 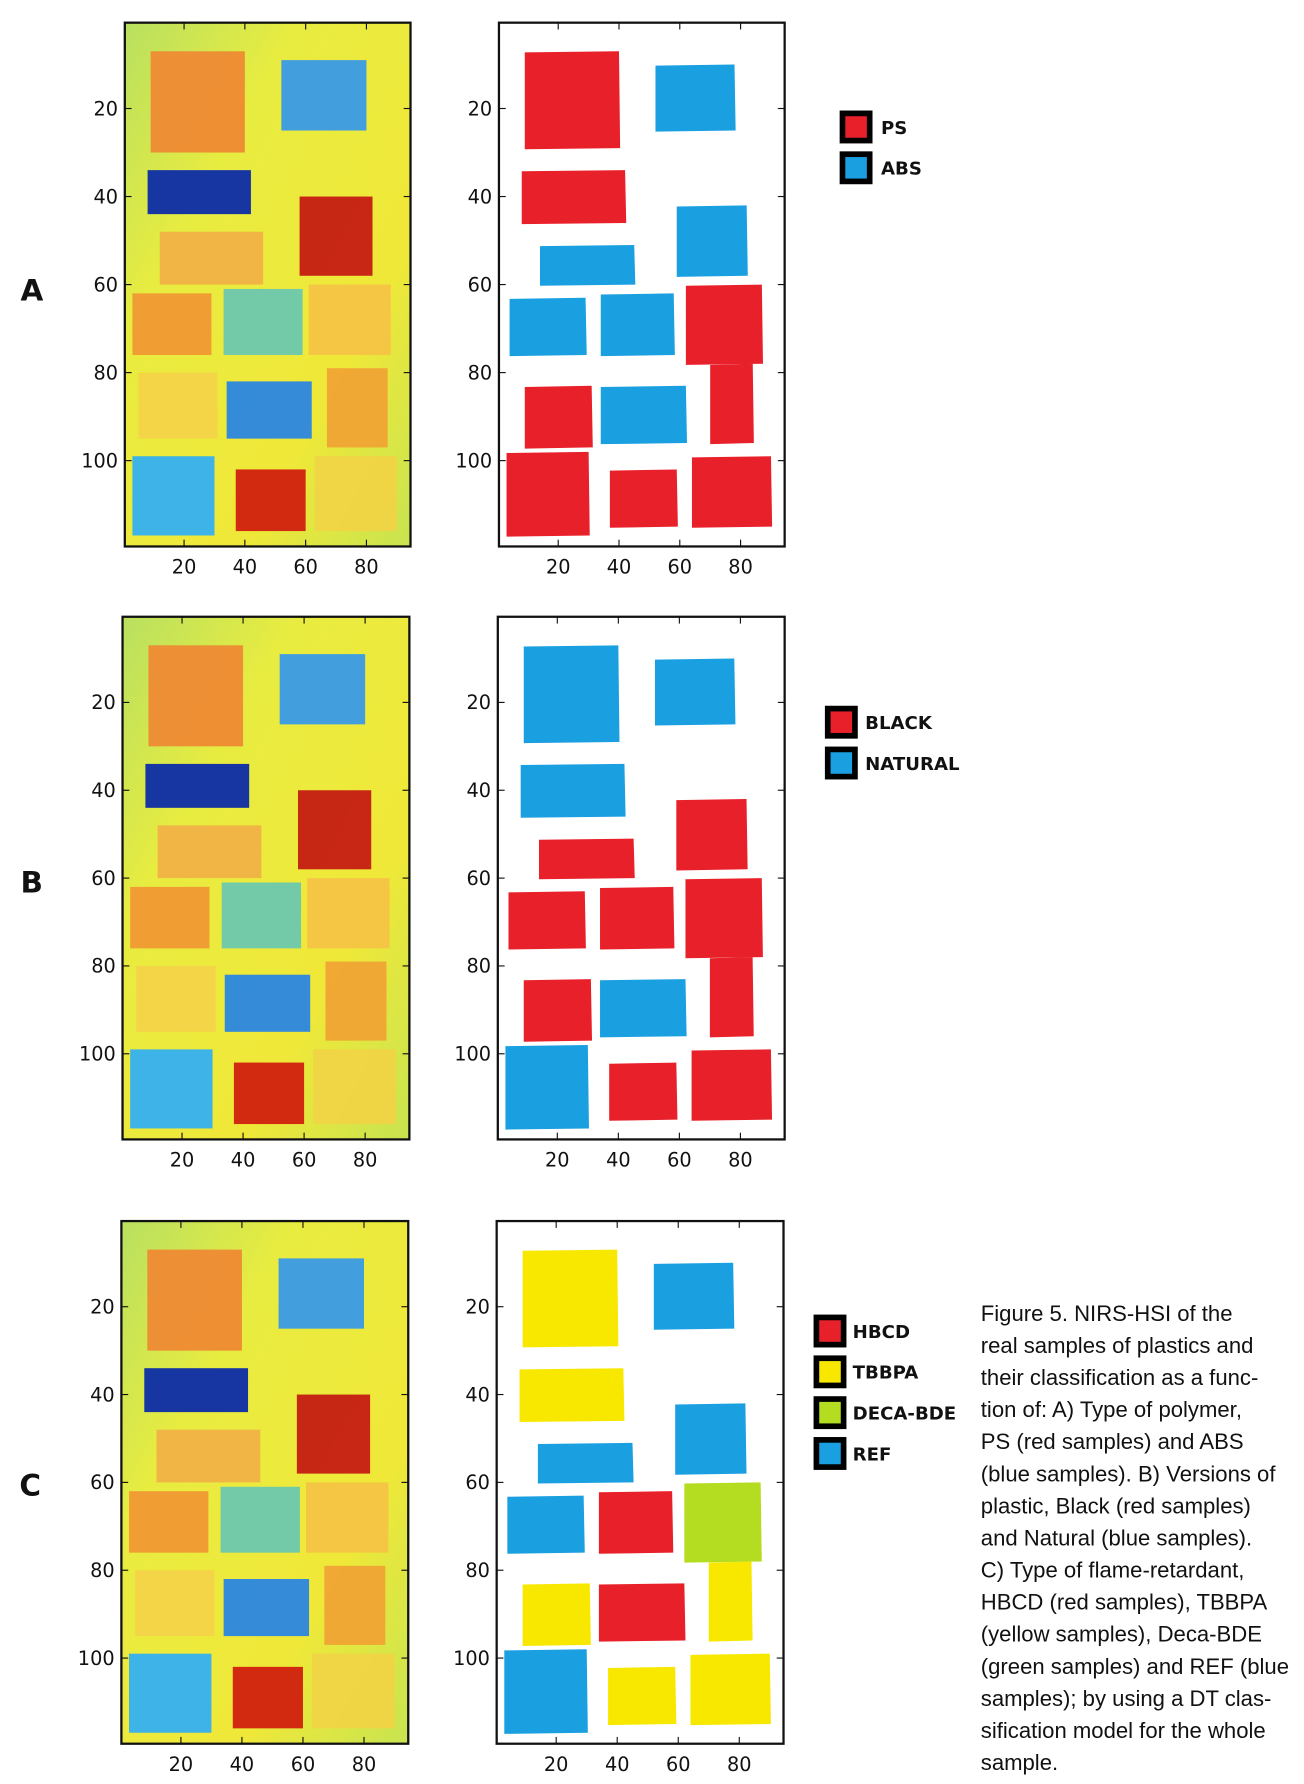 What do you see at coordinates (1117, 1345) in the screenshot?
I see `caption-line: real samples of plastics and` at bounding box center [1117, 1345].